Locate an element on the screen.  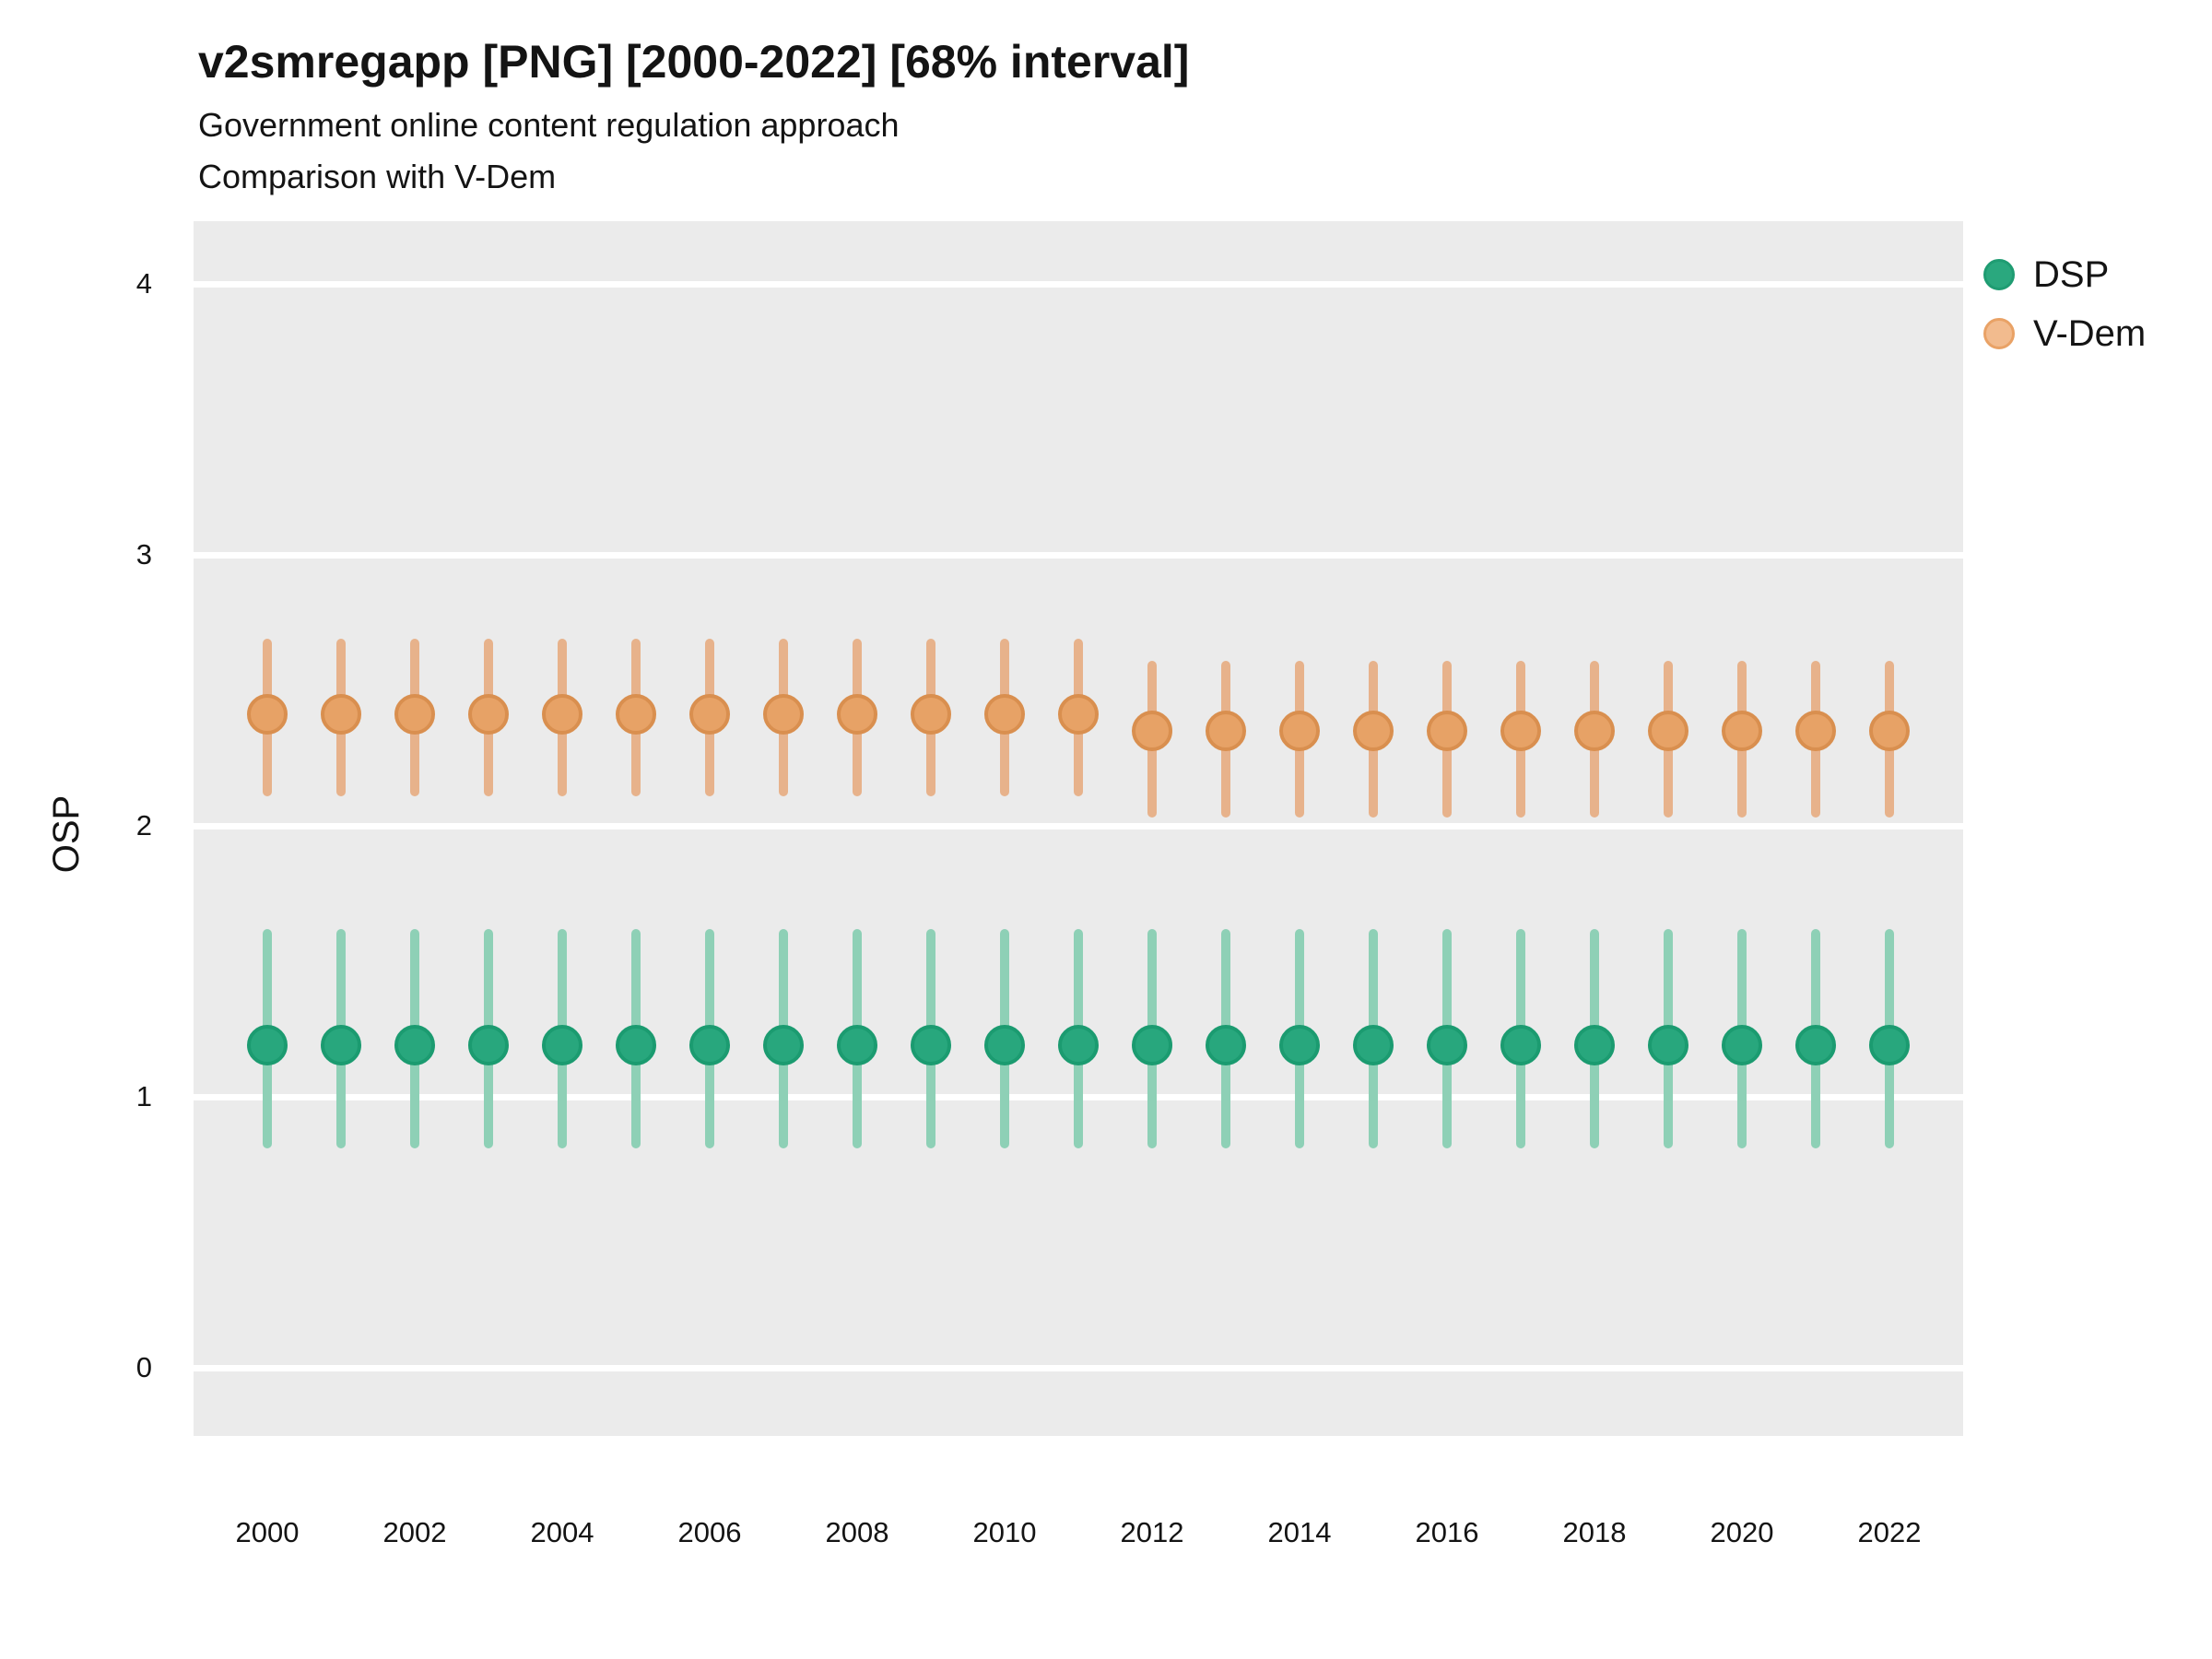
data-point-dsp-2000 is located at coordinates (267, 1045).